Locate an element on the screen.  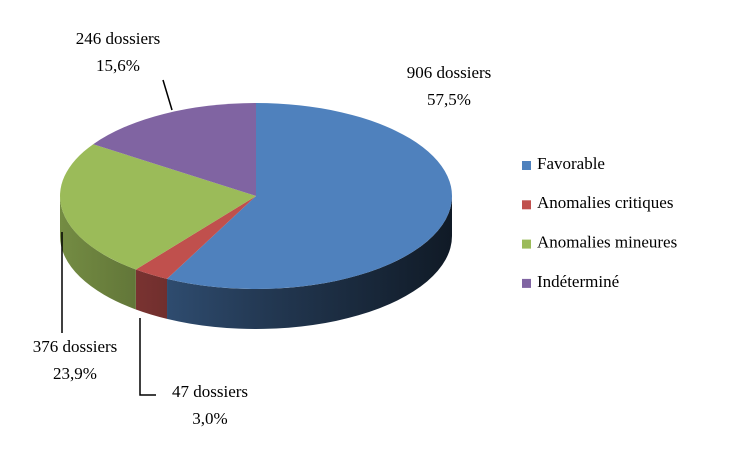
legend-label: Anomalies mineures is located at coordinates (607, 242).